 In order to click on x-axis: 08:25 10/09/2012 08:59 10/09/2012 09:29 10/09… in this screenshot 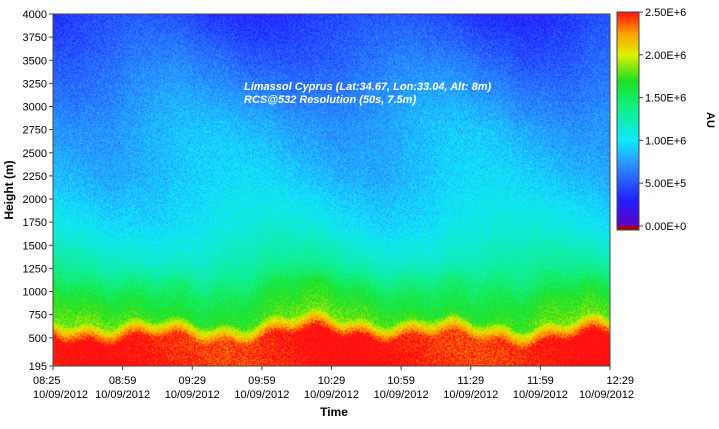, I will do `click(333, 383)`.